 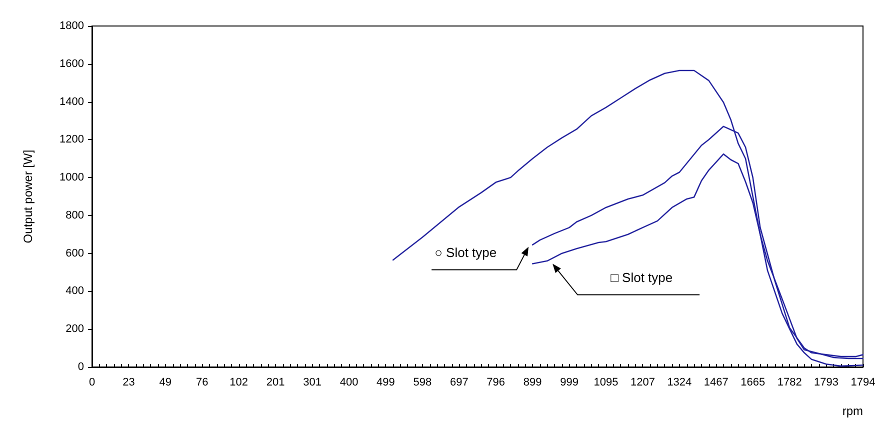 I want to click on x-tick-label: 499, so click(x=385, y=382).